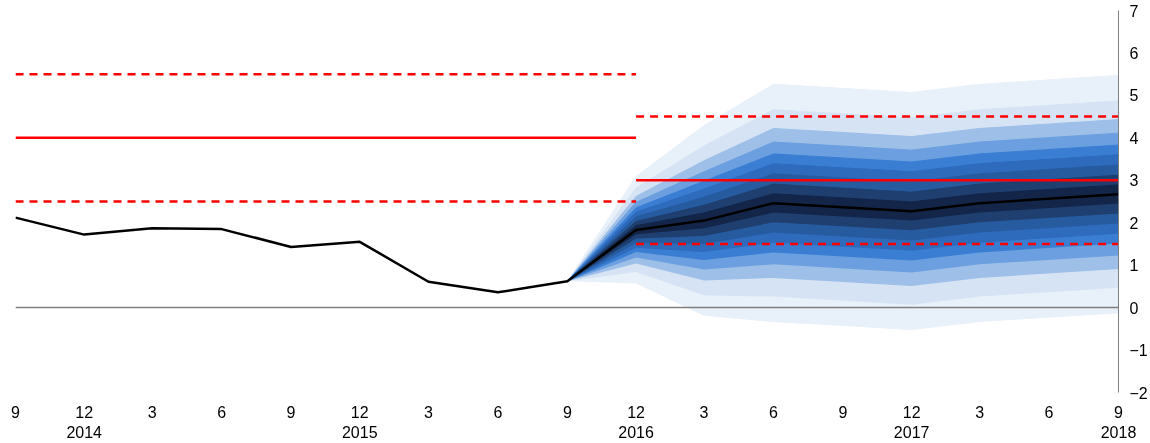 The height and width of the screenshot is (443, 1150). I want to click on y-tick-label: −1, so click(1138, 351).